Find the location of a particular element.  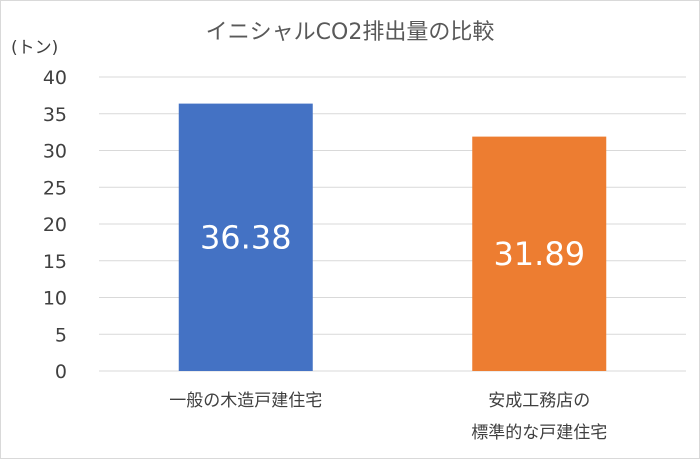

y-tick-label: 15 is located at coordinates (55, 262).